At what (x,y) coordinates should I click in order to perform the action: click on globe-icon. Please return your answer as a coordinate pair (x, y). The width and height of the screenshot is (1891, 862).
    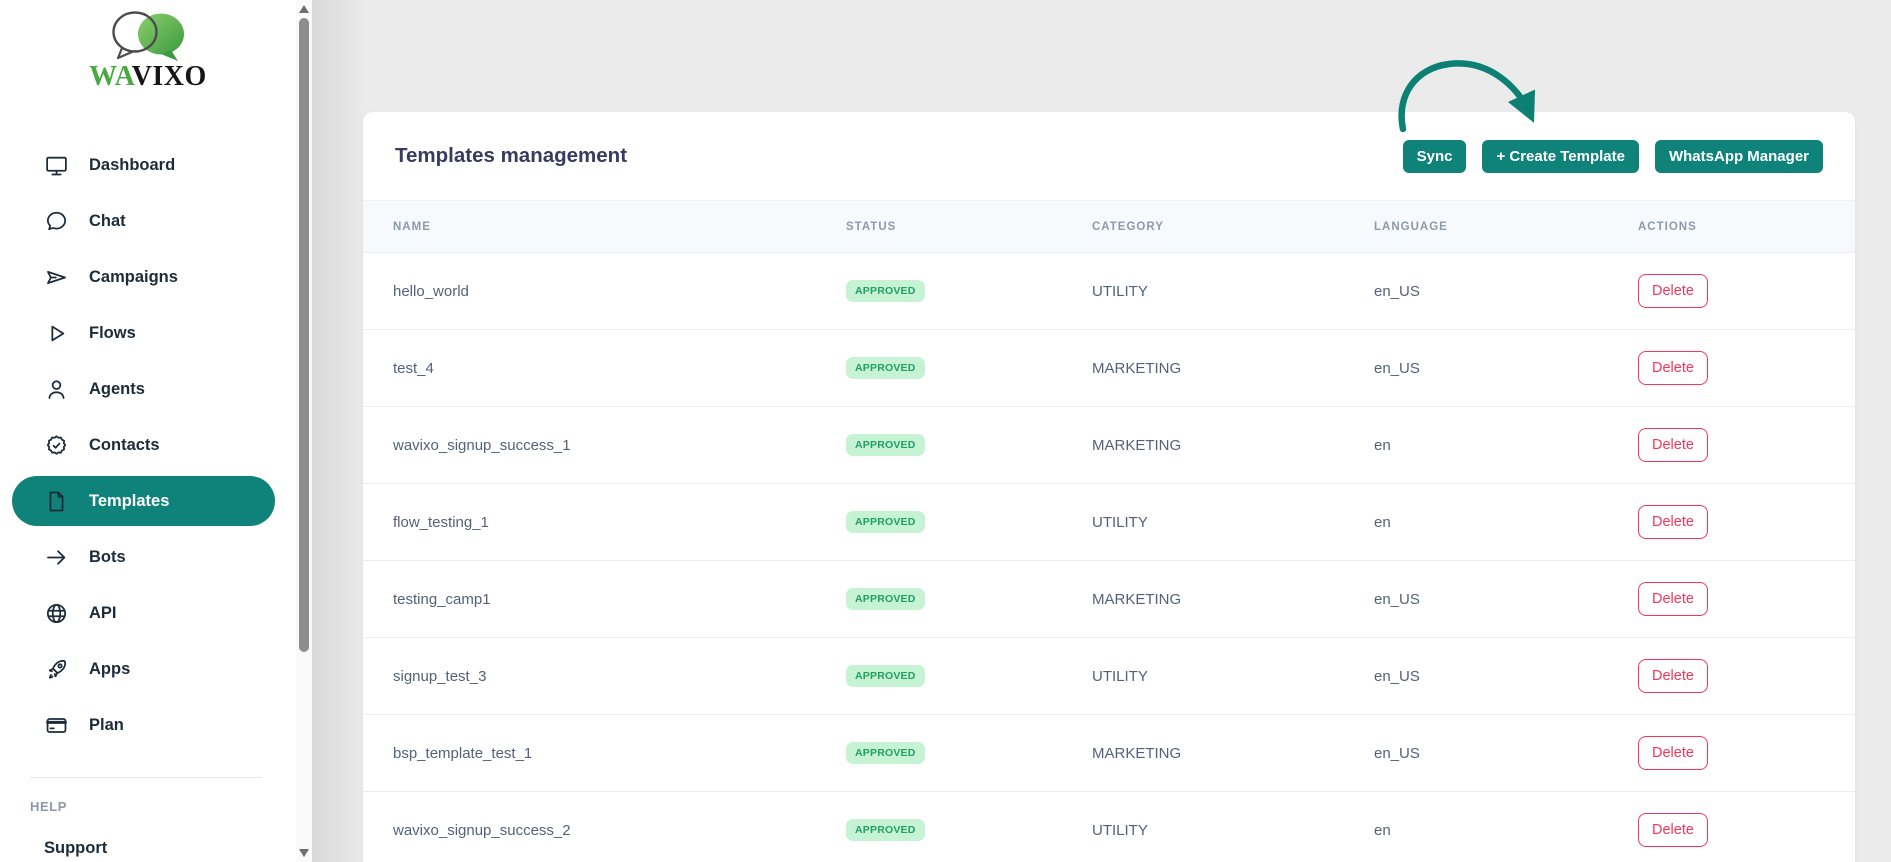
    Looking at the image, I should click on (56, 613).